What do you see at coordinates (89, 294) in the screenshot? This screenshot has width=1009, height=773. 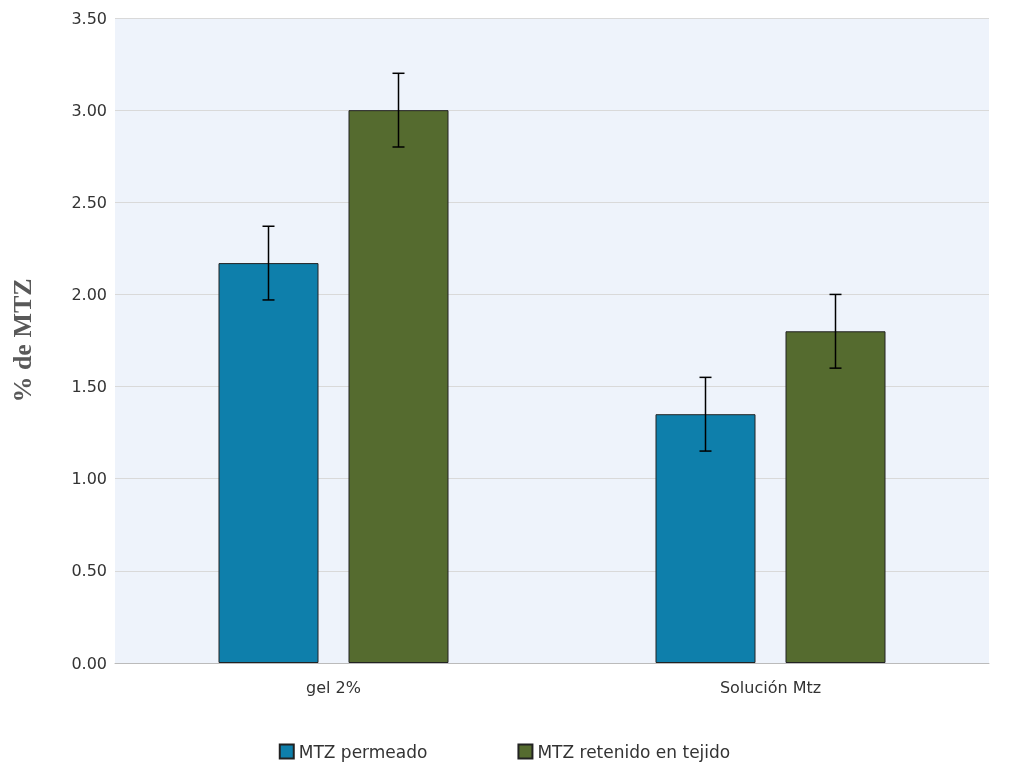 I see `y-tick-label: 2.00` at bounding box center [89, 294].